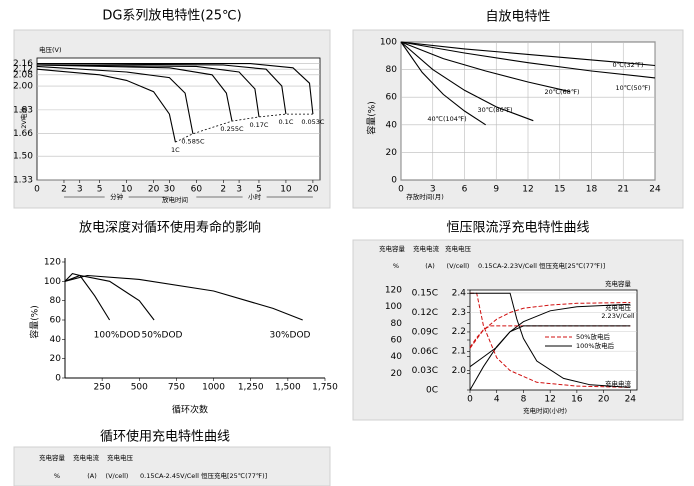 Image resolution: width=694 pixels, height=486 pixels. Describe the element at coordinates (313, 122) in the screenshot. I see `series-label: 0.053C` at that location.